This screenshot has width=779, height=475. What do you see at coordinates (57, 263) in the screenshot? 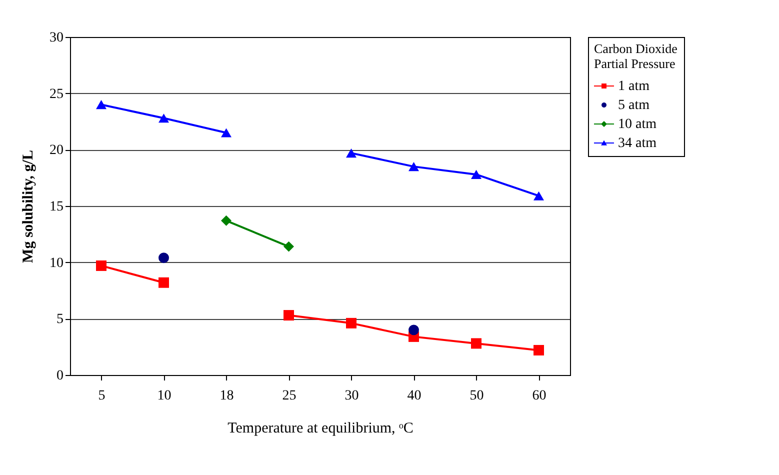
I see `y-tick-label: 10` at bounding box center [57, 263].